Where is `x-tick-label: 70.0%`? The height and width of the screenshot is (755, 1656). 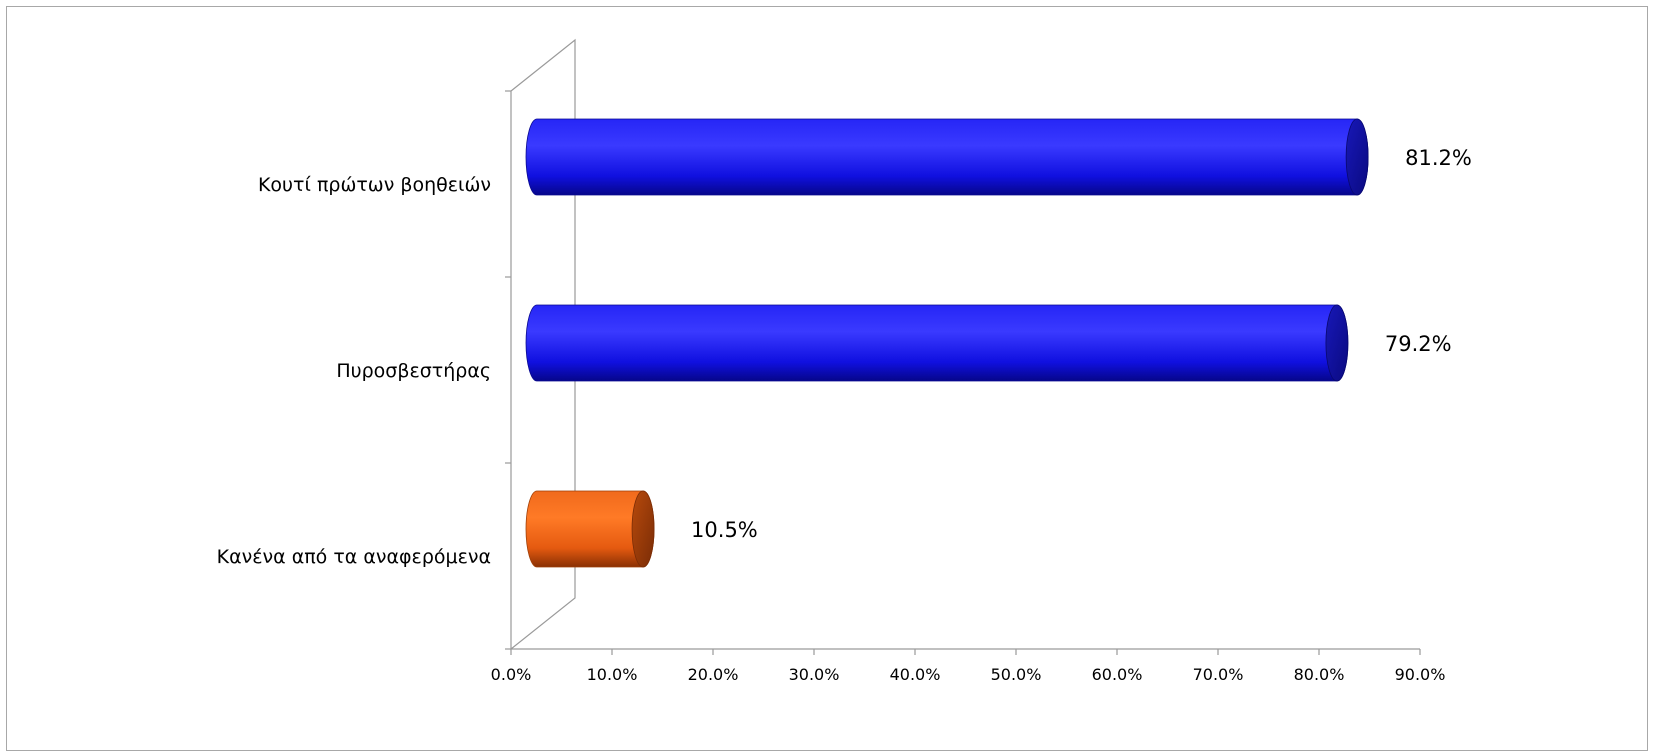 x-tick-label: 70.0% is located at coordinates (1218, 674).